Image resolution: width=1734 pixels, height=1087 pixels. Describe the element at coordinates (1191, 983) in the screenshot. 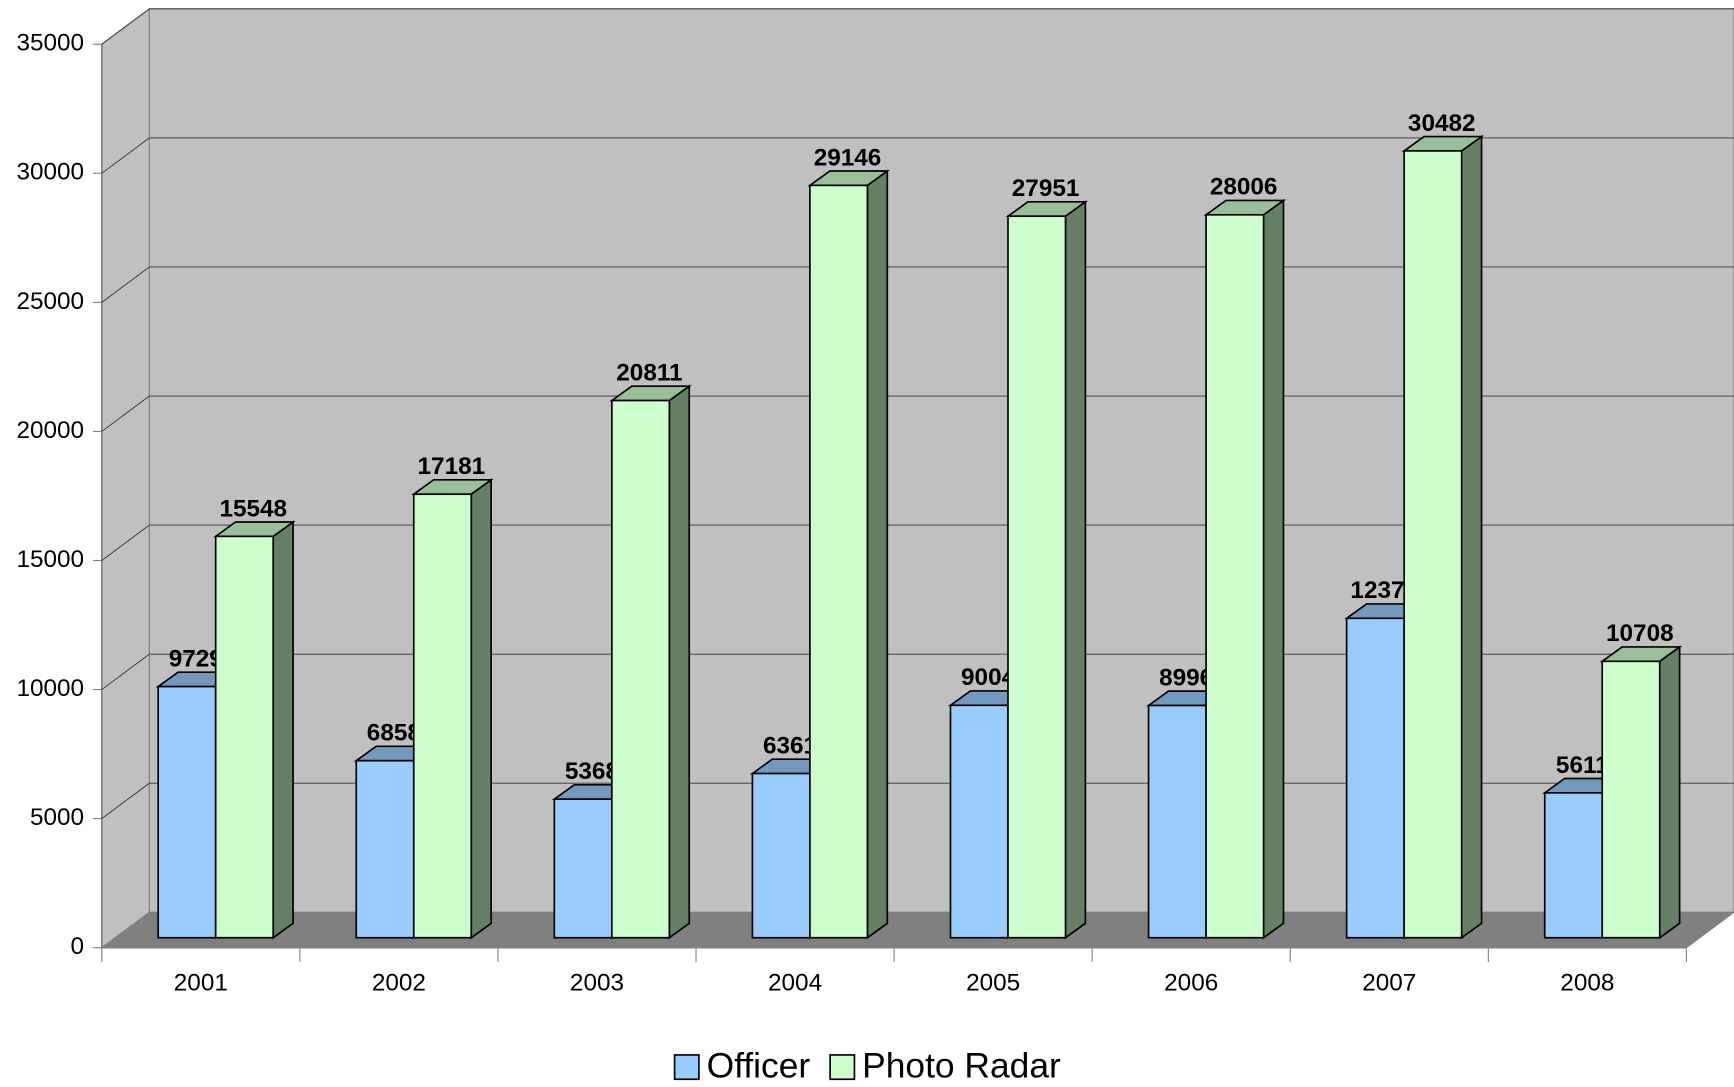

I see `x-tick-label: 2006` at that location.